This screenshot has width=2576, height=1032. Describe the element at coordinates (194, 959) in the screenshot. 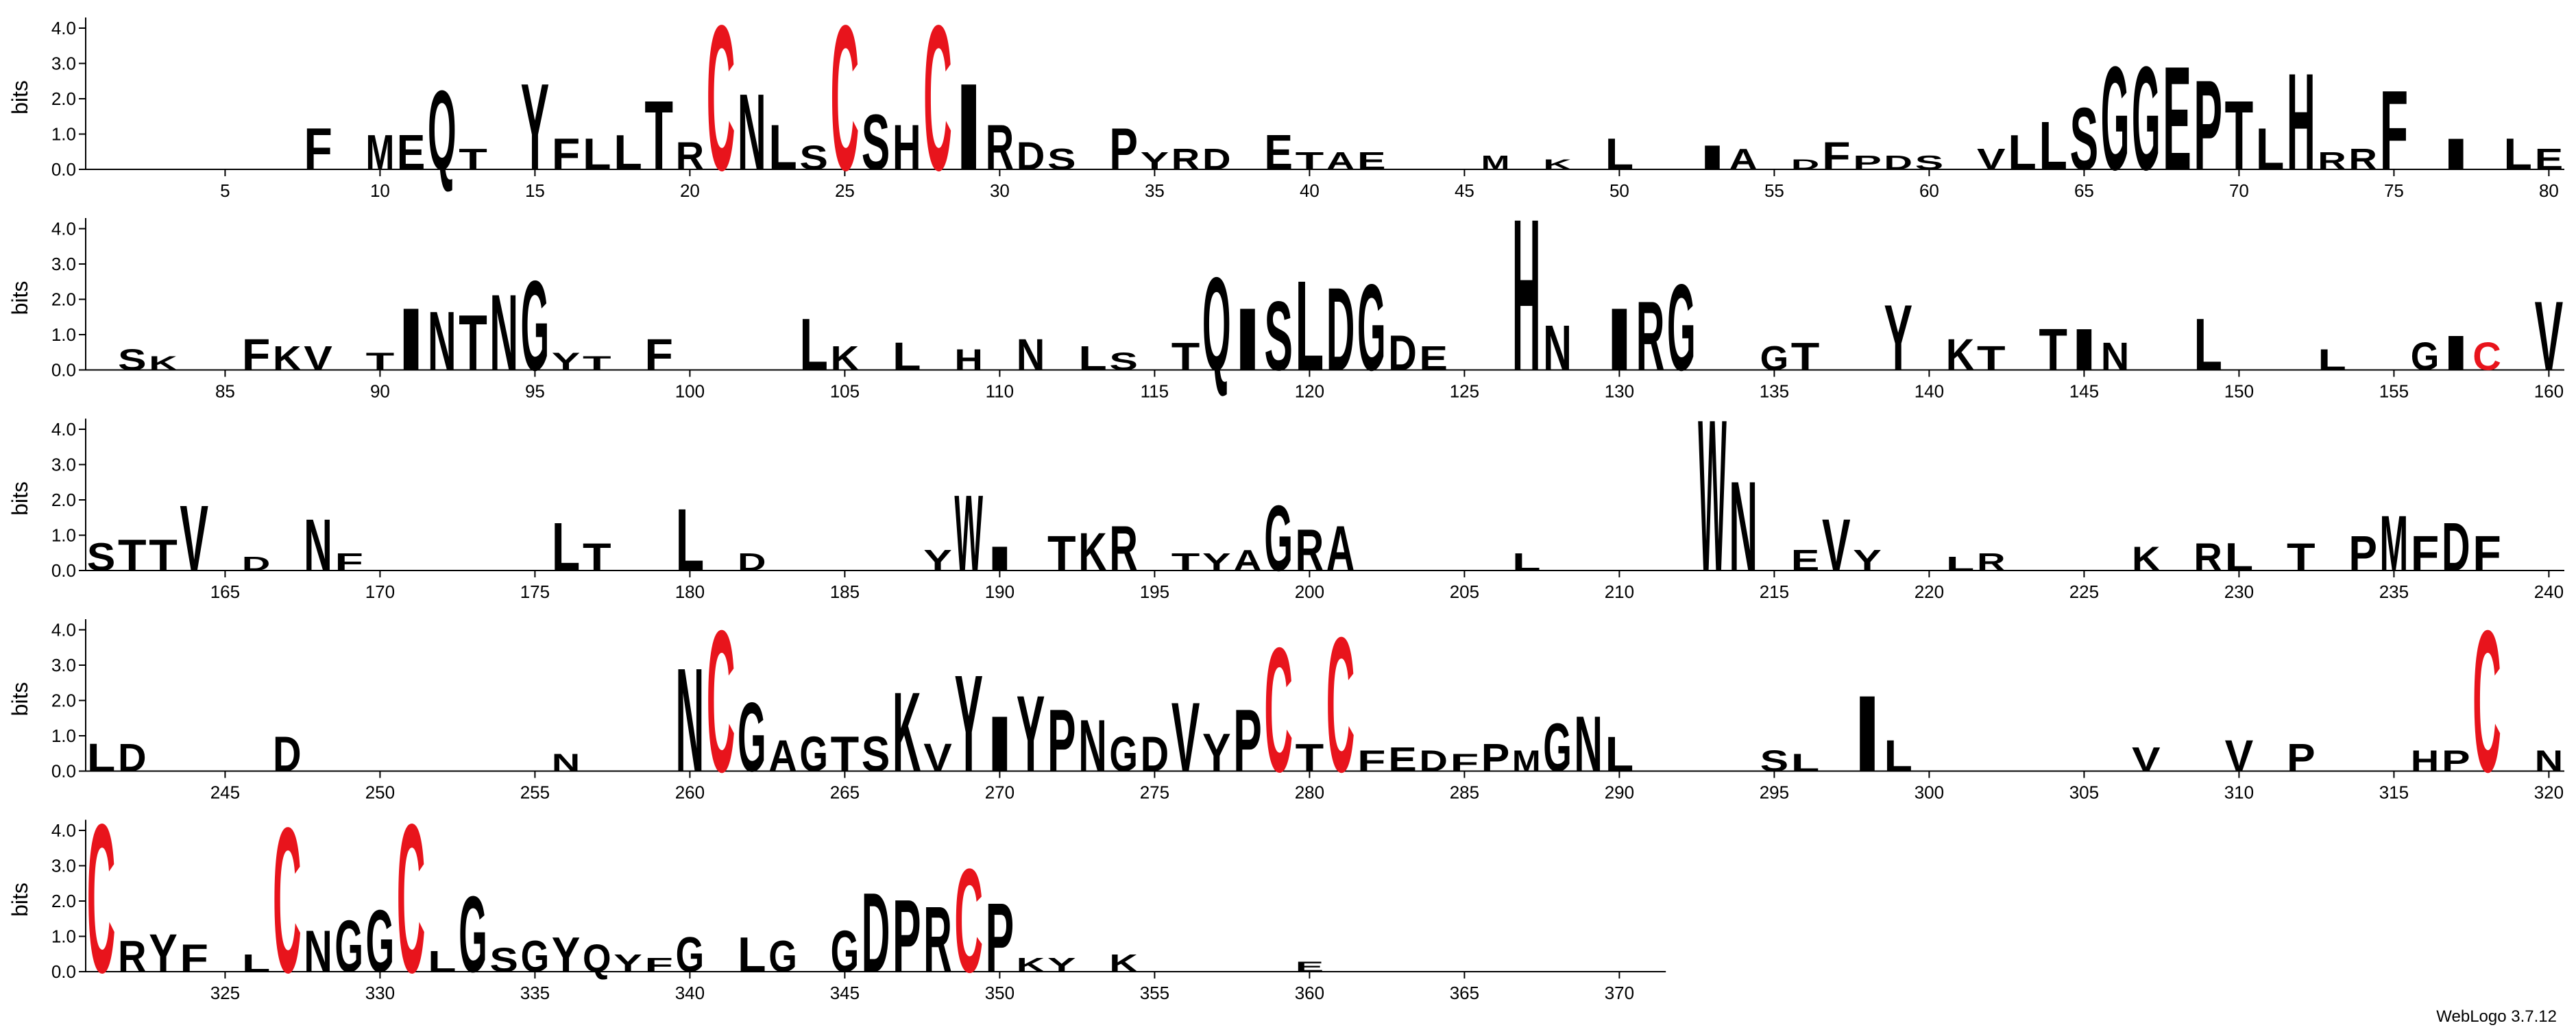

I see `residue-letter: F` at that location.